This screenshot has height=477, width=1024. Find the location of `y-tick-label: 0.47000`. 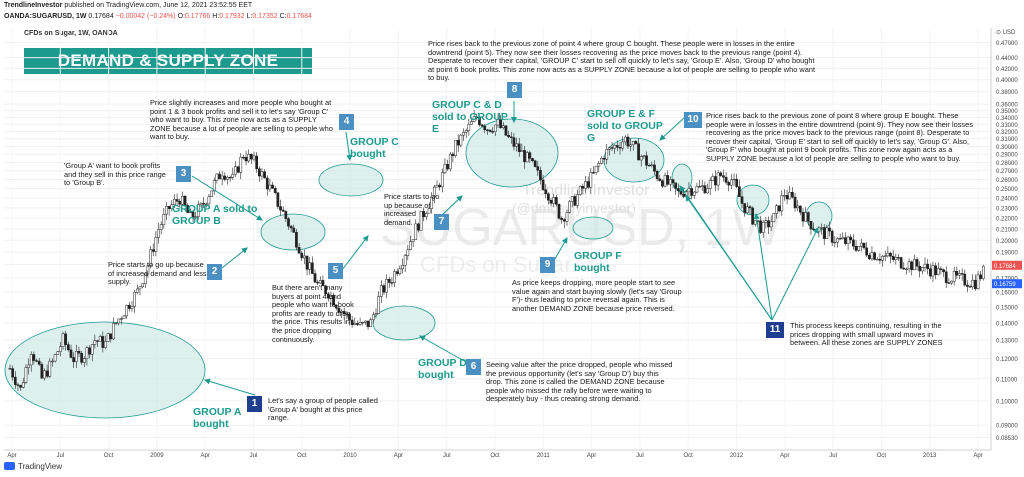

y-tick-label: 0.47000 is located at coordinates (1007, 44).